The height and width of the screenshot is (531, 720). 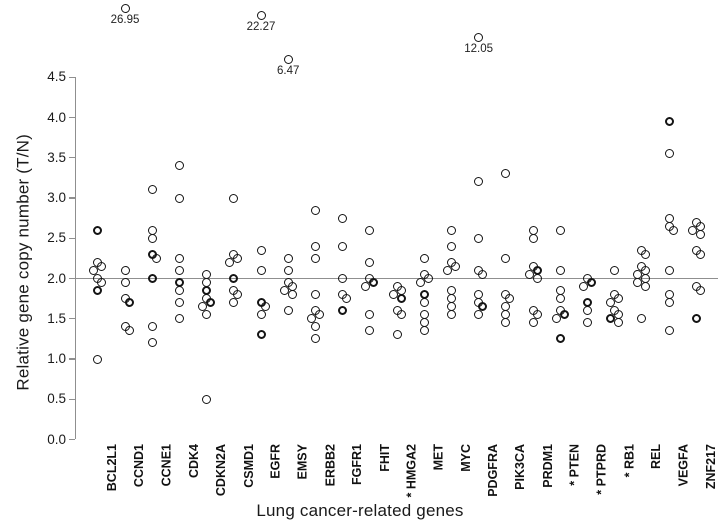 What do you see at coordinates (384, 458) in the screenshot?
I see `gene-label: FHIT` at bounding box center [384, 458].